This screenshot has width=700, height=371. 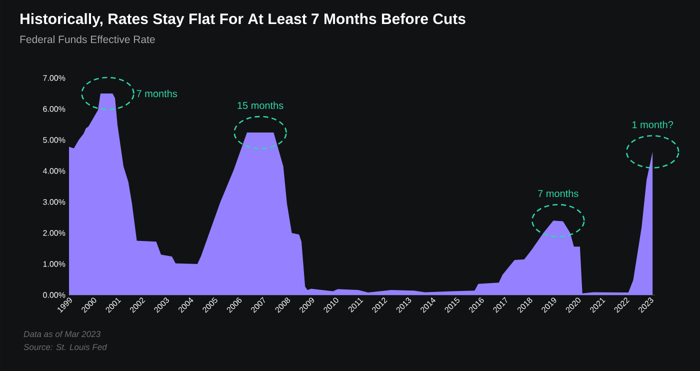 What do you see at coordinates (243, 20) in the screenshot?
I see `chart-title: Historically, Rates Stay Flat For At Least 7 Months Before Cuts` at bounding box center [243, 20].